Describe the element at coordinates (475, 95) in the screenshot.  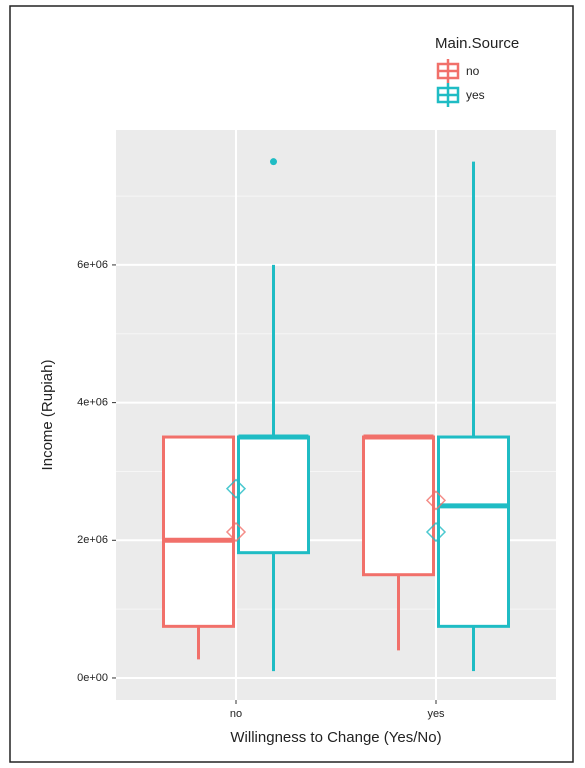
I see `legend-label: yes` at that location.